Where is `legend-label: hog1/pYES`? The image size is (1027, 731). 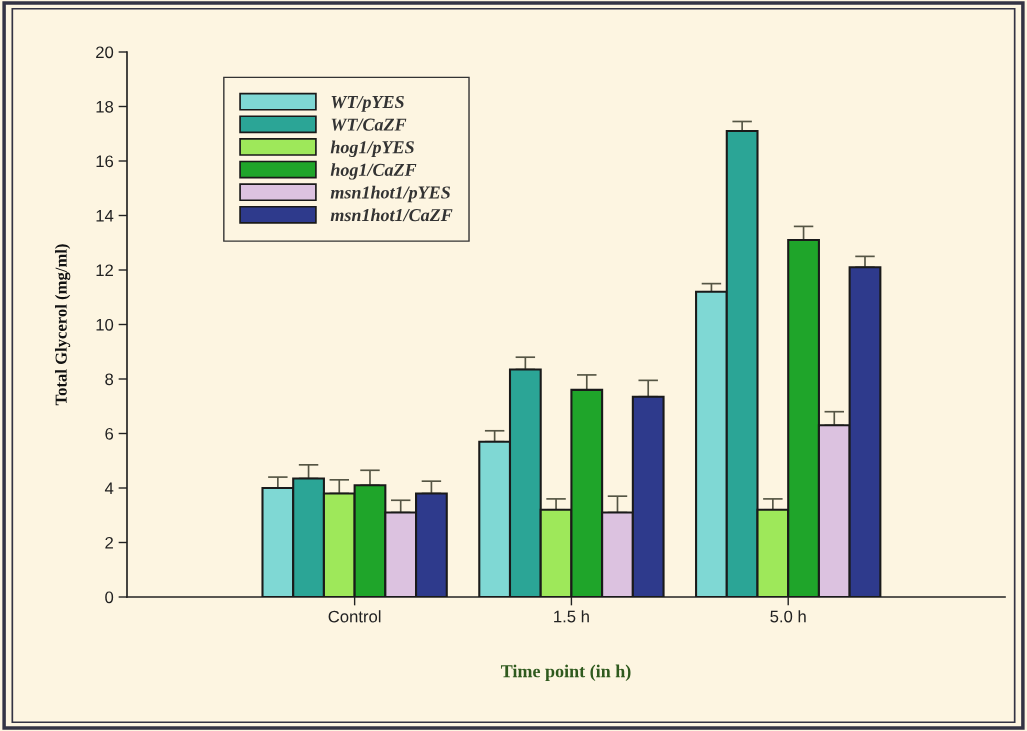
legend-label: hog1/pYES is located at coordinates (372, 148).